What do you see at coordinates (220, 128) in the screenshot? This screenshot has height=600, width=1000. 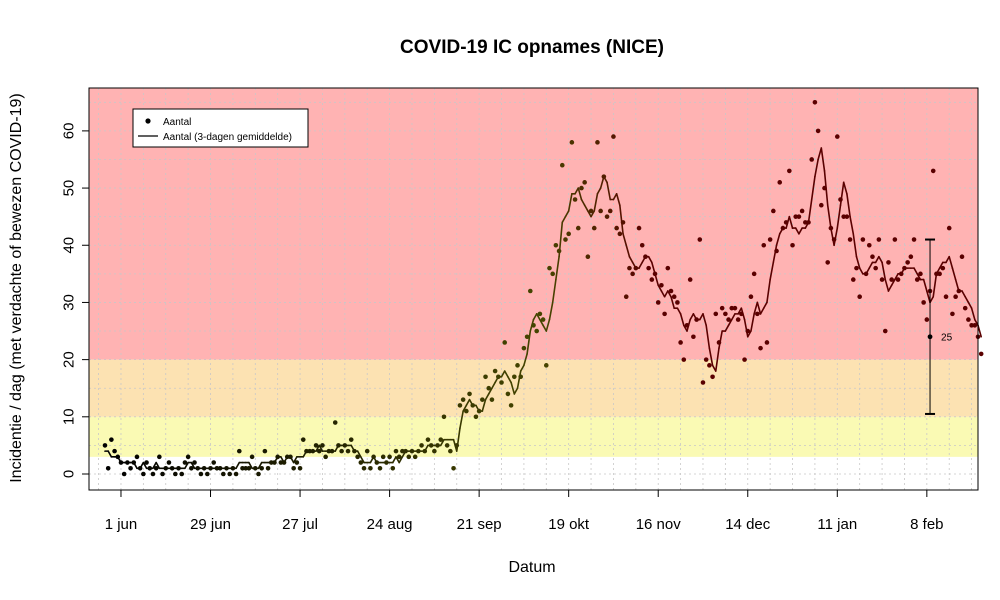 I see `legend-box` at bounding box center [220, 128].